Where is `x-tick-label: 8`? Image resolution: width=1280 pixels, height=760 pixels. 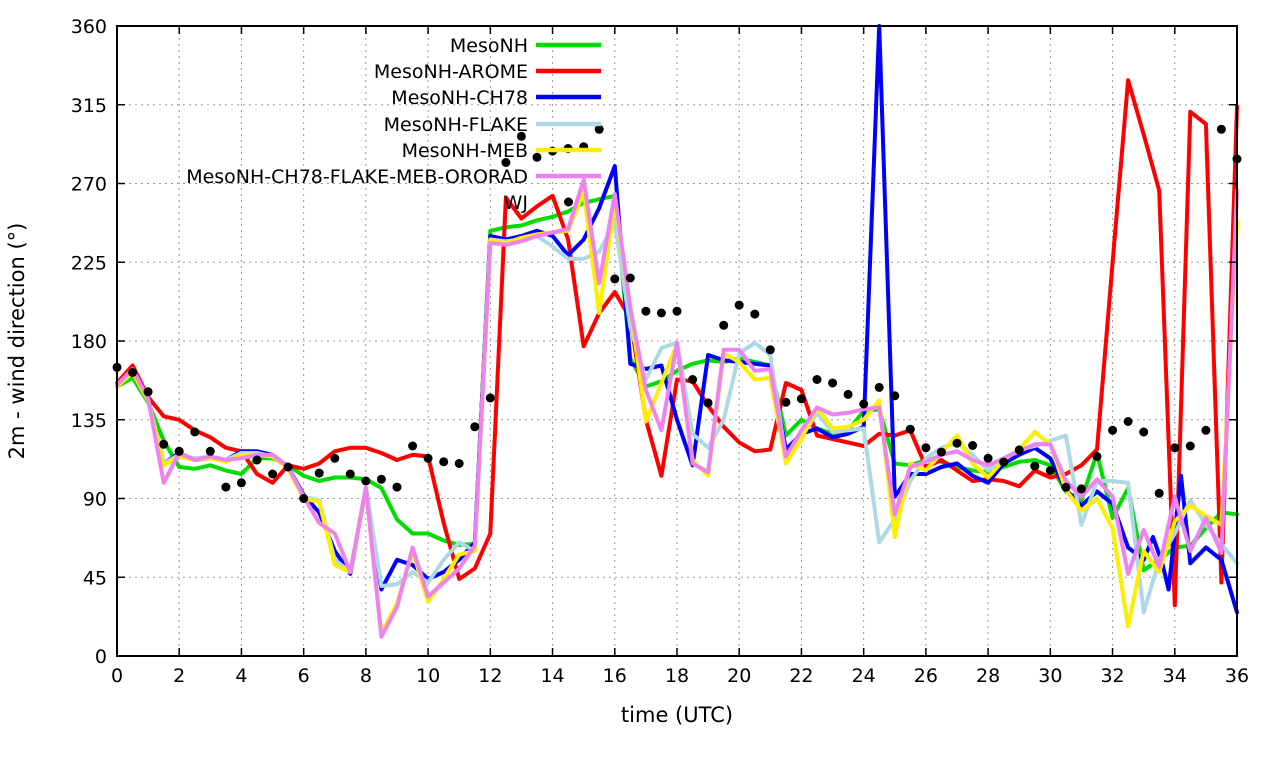
x-tick-label: 8 is located at coordinates (366, 676).